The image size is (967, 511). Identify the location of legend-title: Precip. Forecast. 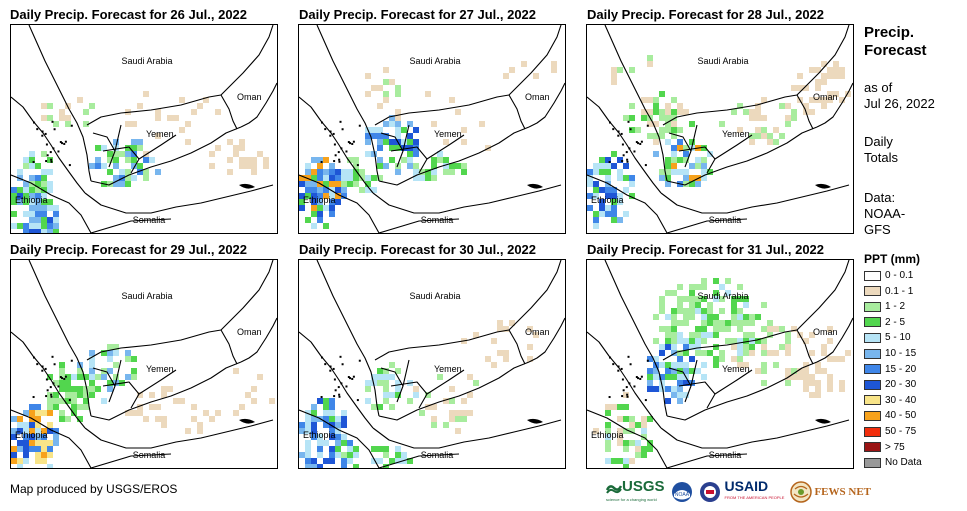
(895, 42).